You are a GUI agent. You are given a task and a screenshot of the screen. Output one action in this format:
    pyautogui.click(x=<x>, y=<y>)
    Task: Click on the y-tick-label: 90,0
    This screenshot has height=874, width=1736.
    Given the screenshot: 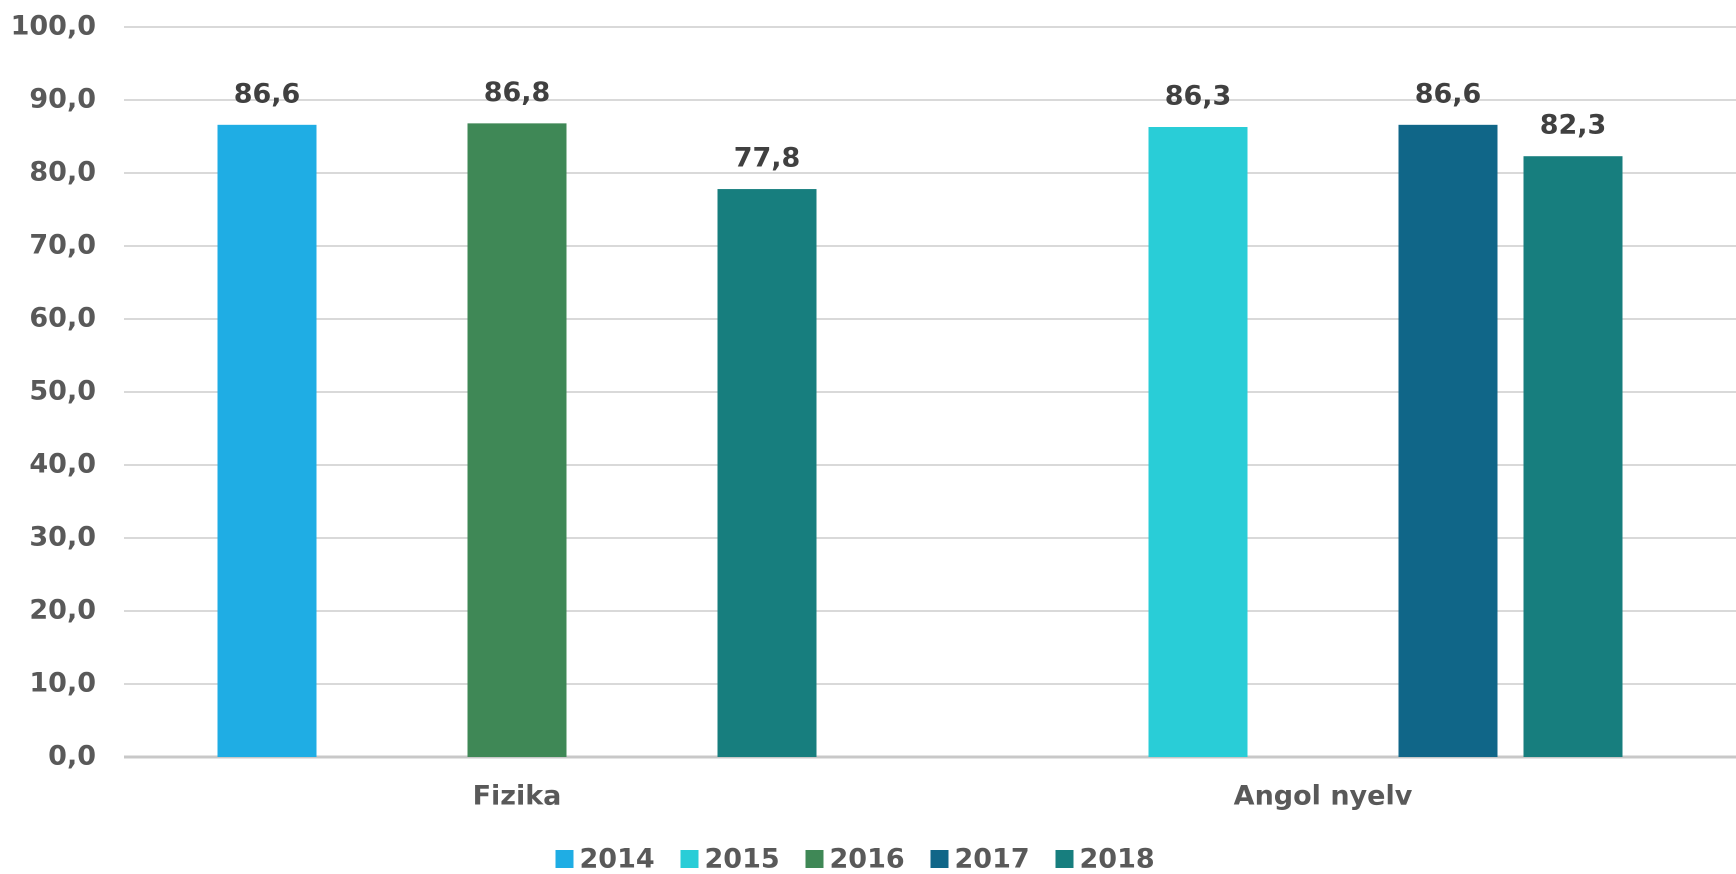 What is the action you would take?
    pyautogui.click(x=62, y=99)
    